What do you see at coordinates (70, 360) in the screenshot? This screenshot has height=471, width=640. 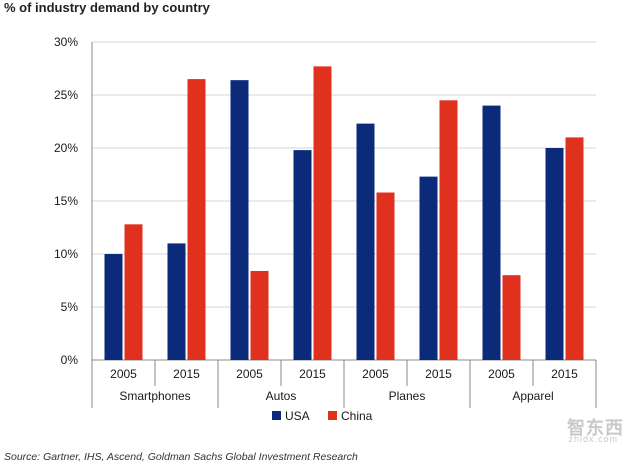 I see `y-tick-label: 0%` at bounding box center [70, 360].